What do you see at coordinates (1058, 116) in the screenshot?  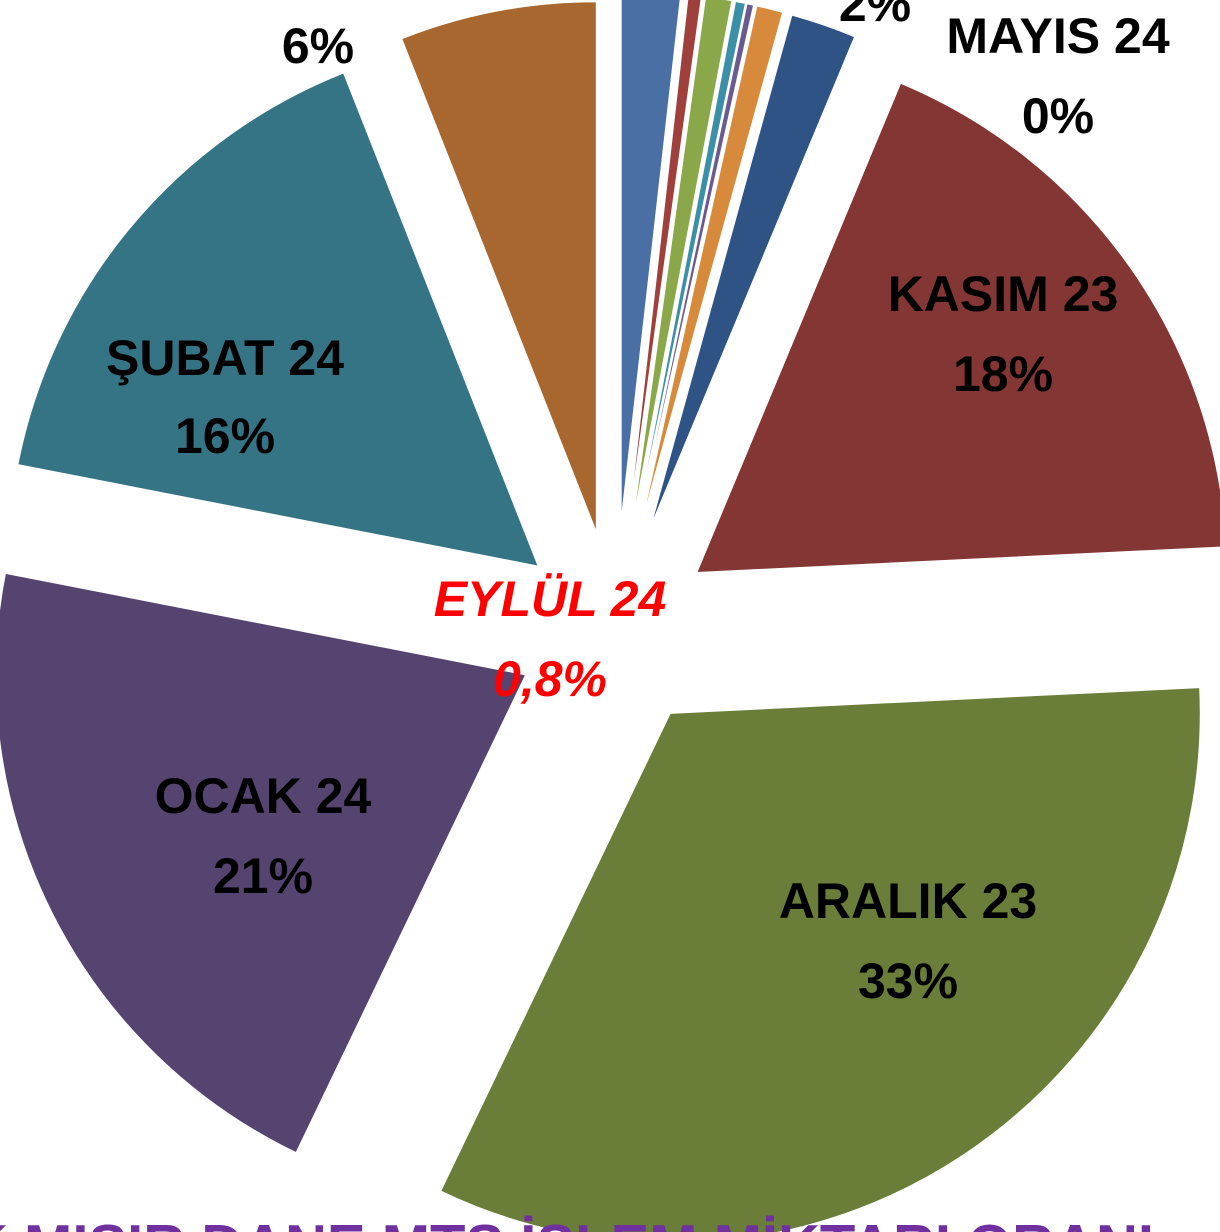 I see `data-label: 0%` at bounding box center [1058, 116].